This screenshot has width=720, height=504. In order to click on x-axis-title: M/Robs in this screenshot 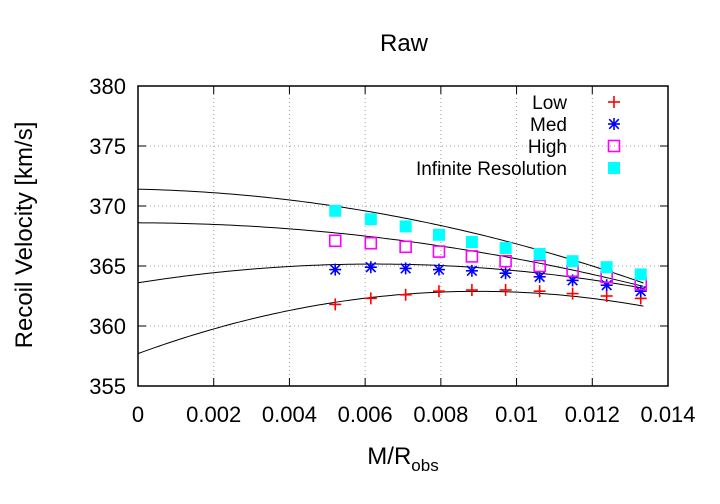, I will do `click(402, 459)`.